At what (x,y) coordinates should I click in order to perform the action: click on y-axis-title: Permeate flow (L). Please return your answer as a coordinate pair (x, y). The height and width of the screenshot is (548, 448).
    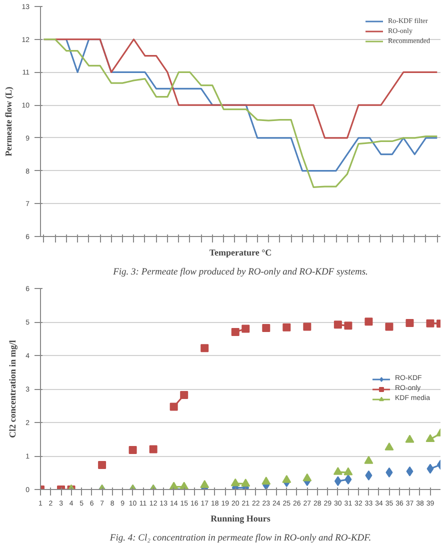
    Looking at the image, I should click on (9, 121).